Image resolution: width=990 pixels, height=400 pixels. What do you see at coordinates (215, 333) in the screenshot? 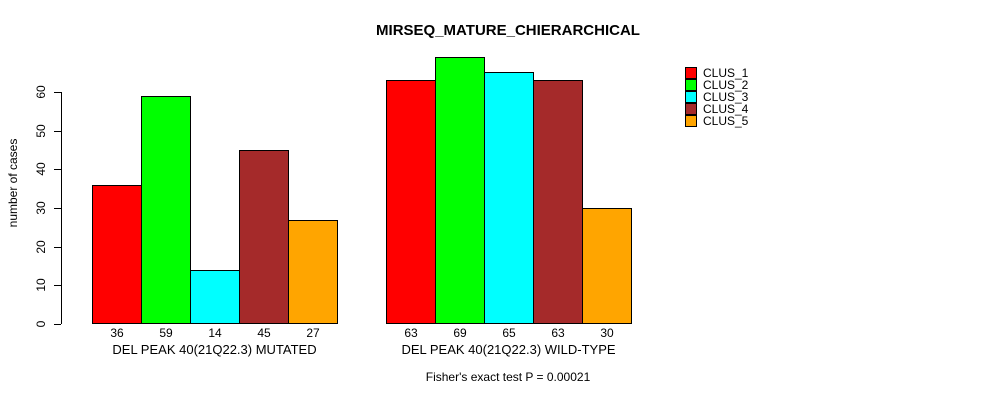
I see `bar-value-label: 14` at bounding box center [215, 333].